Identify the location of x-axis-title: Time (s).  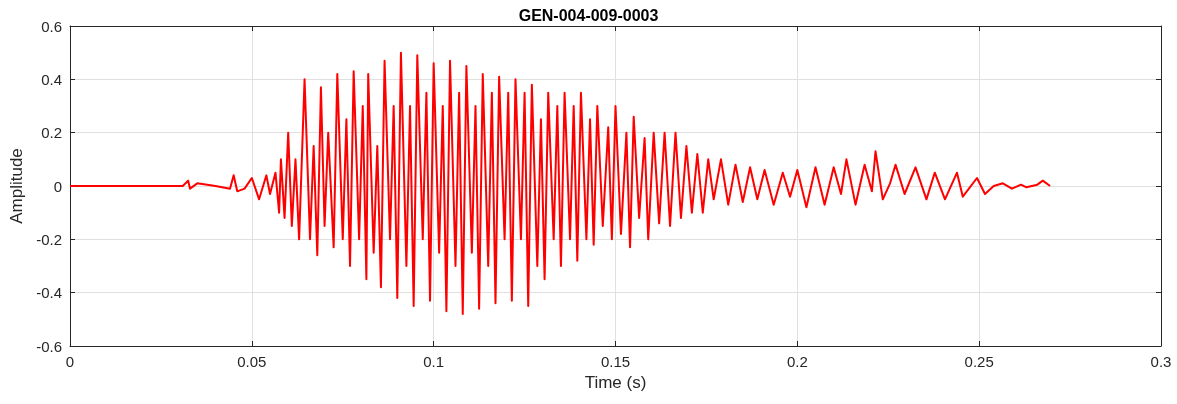
(615, 382).